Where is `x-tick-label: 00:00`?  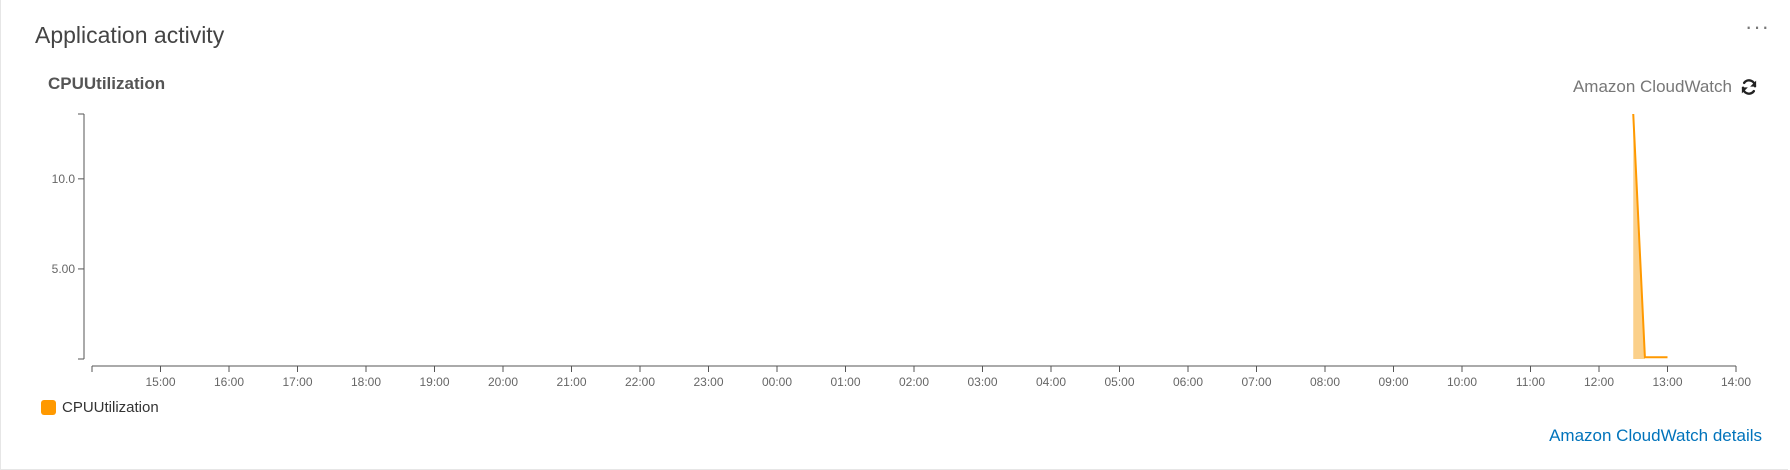
x-tick-label: 00:00 is located at coordinates (777, 382).